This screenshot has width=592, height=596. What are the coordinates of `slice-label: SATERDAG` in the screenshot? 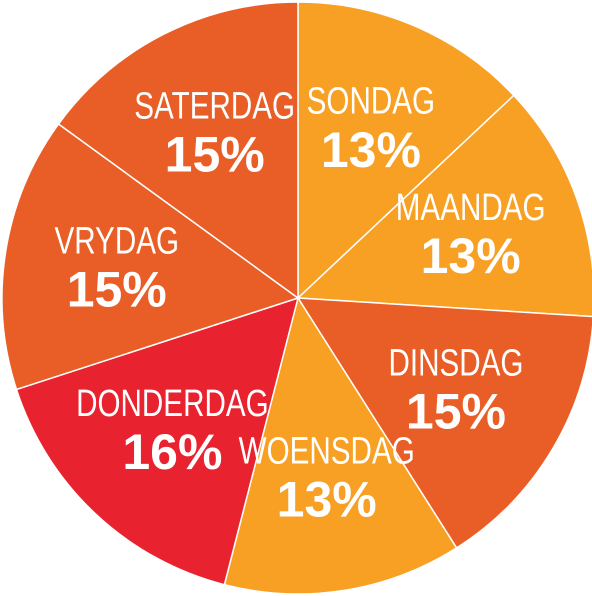 It's located at (214, 106).